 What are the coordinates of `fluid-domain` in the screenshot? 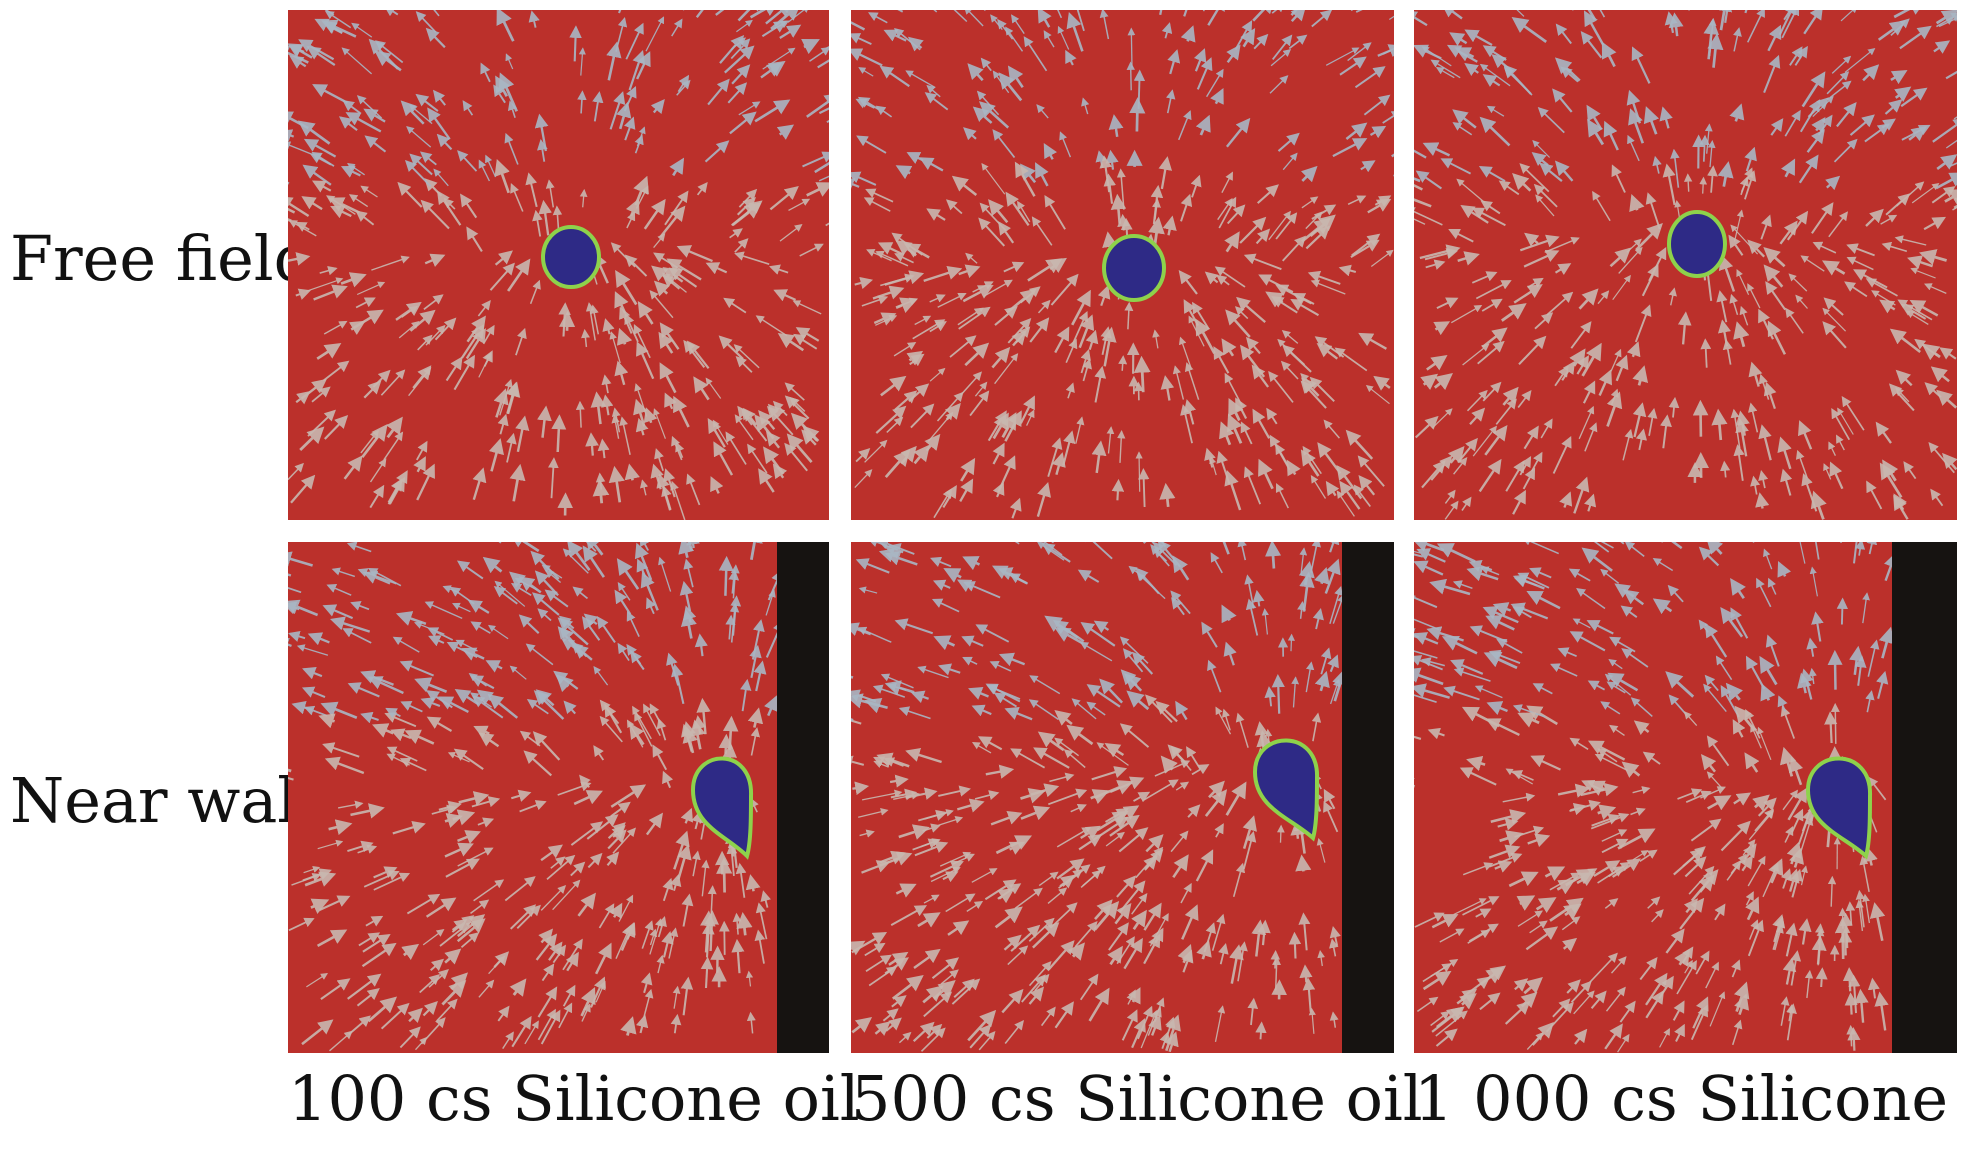 It's located at (1685, 797).